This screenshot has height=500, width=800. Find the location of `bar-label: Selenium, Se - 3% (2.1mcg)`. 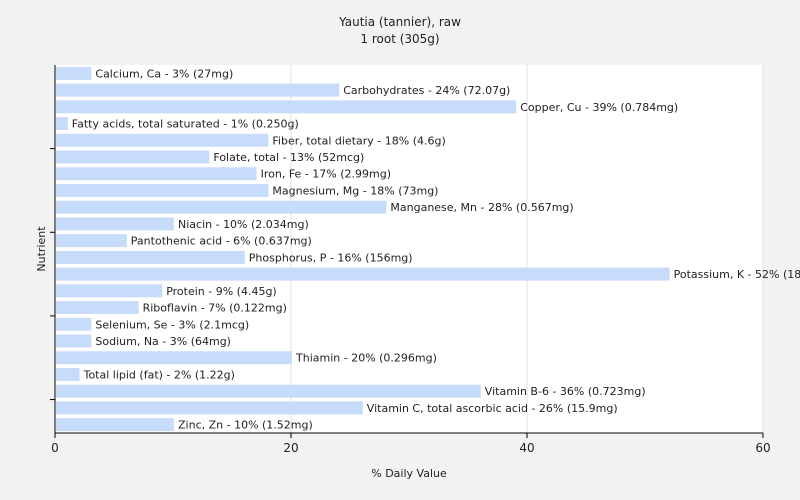

bar-label: Selenium, Se - 3% (2.1mcg) is located at coordinates (172, 324).